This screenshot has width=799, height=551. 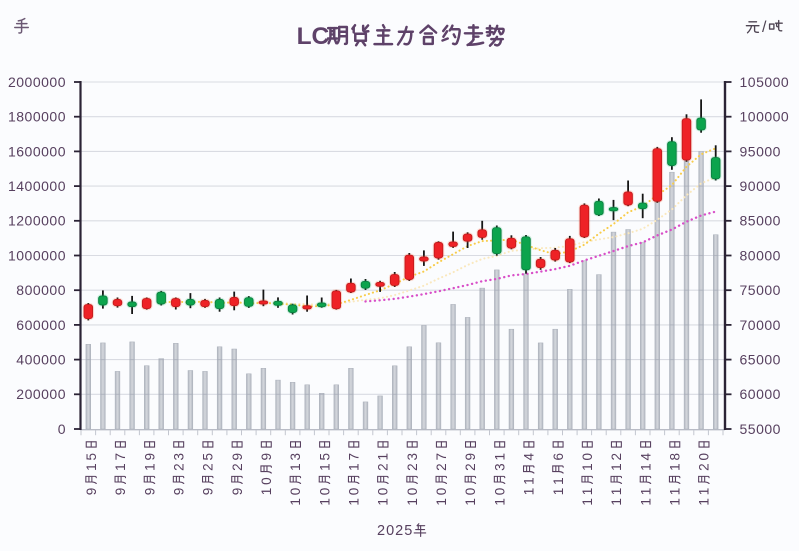 What do you see at coordinates (313, 36) in the screenshot?
I see `svg-text: LC` at bounding box center [313, 36].